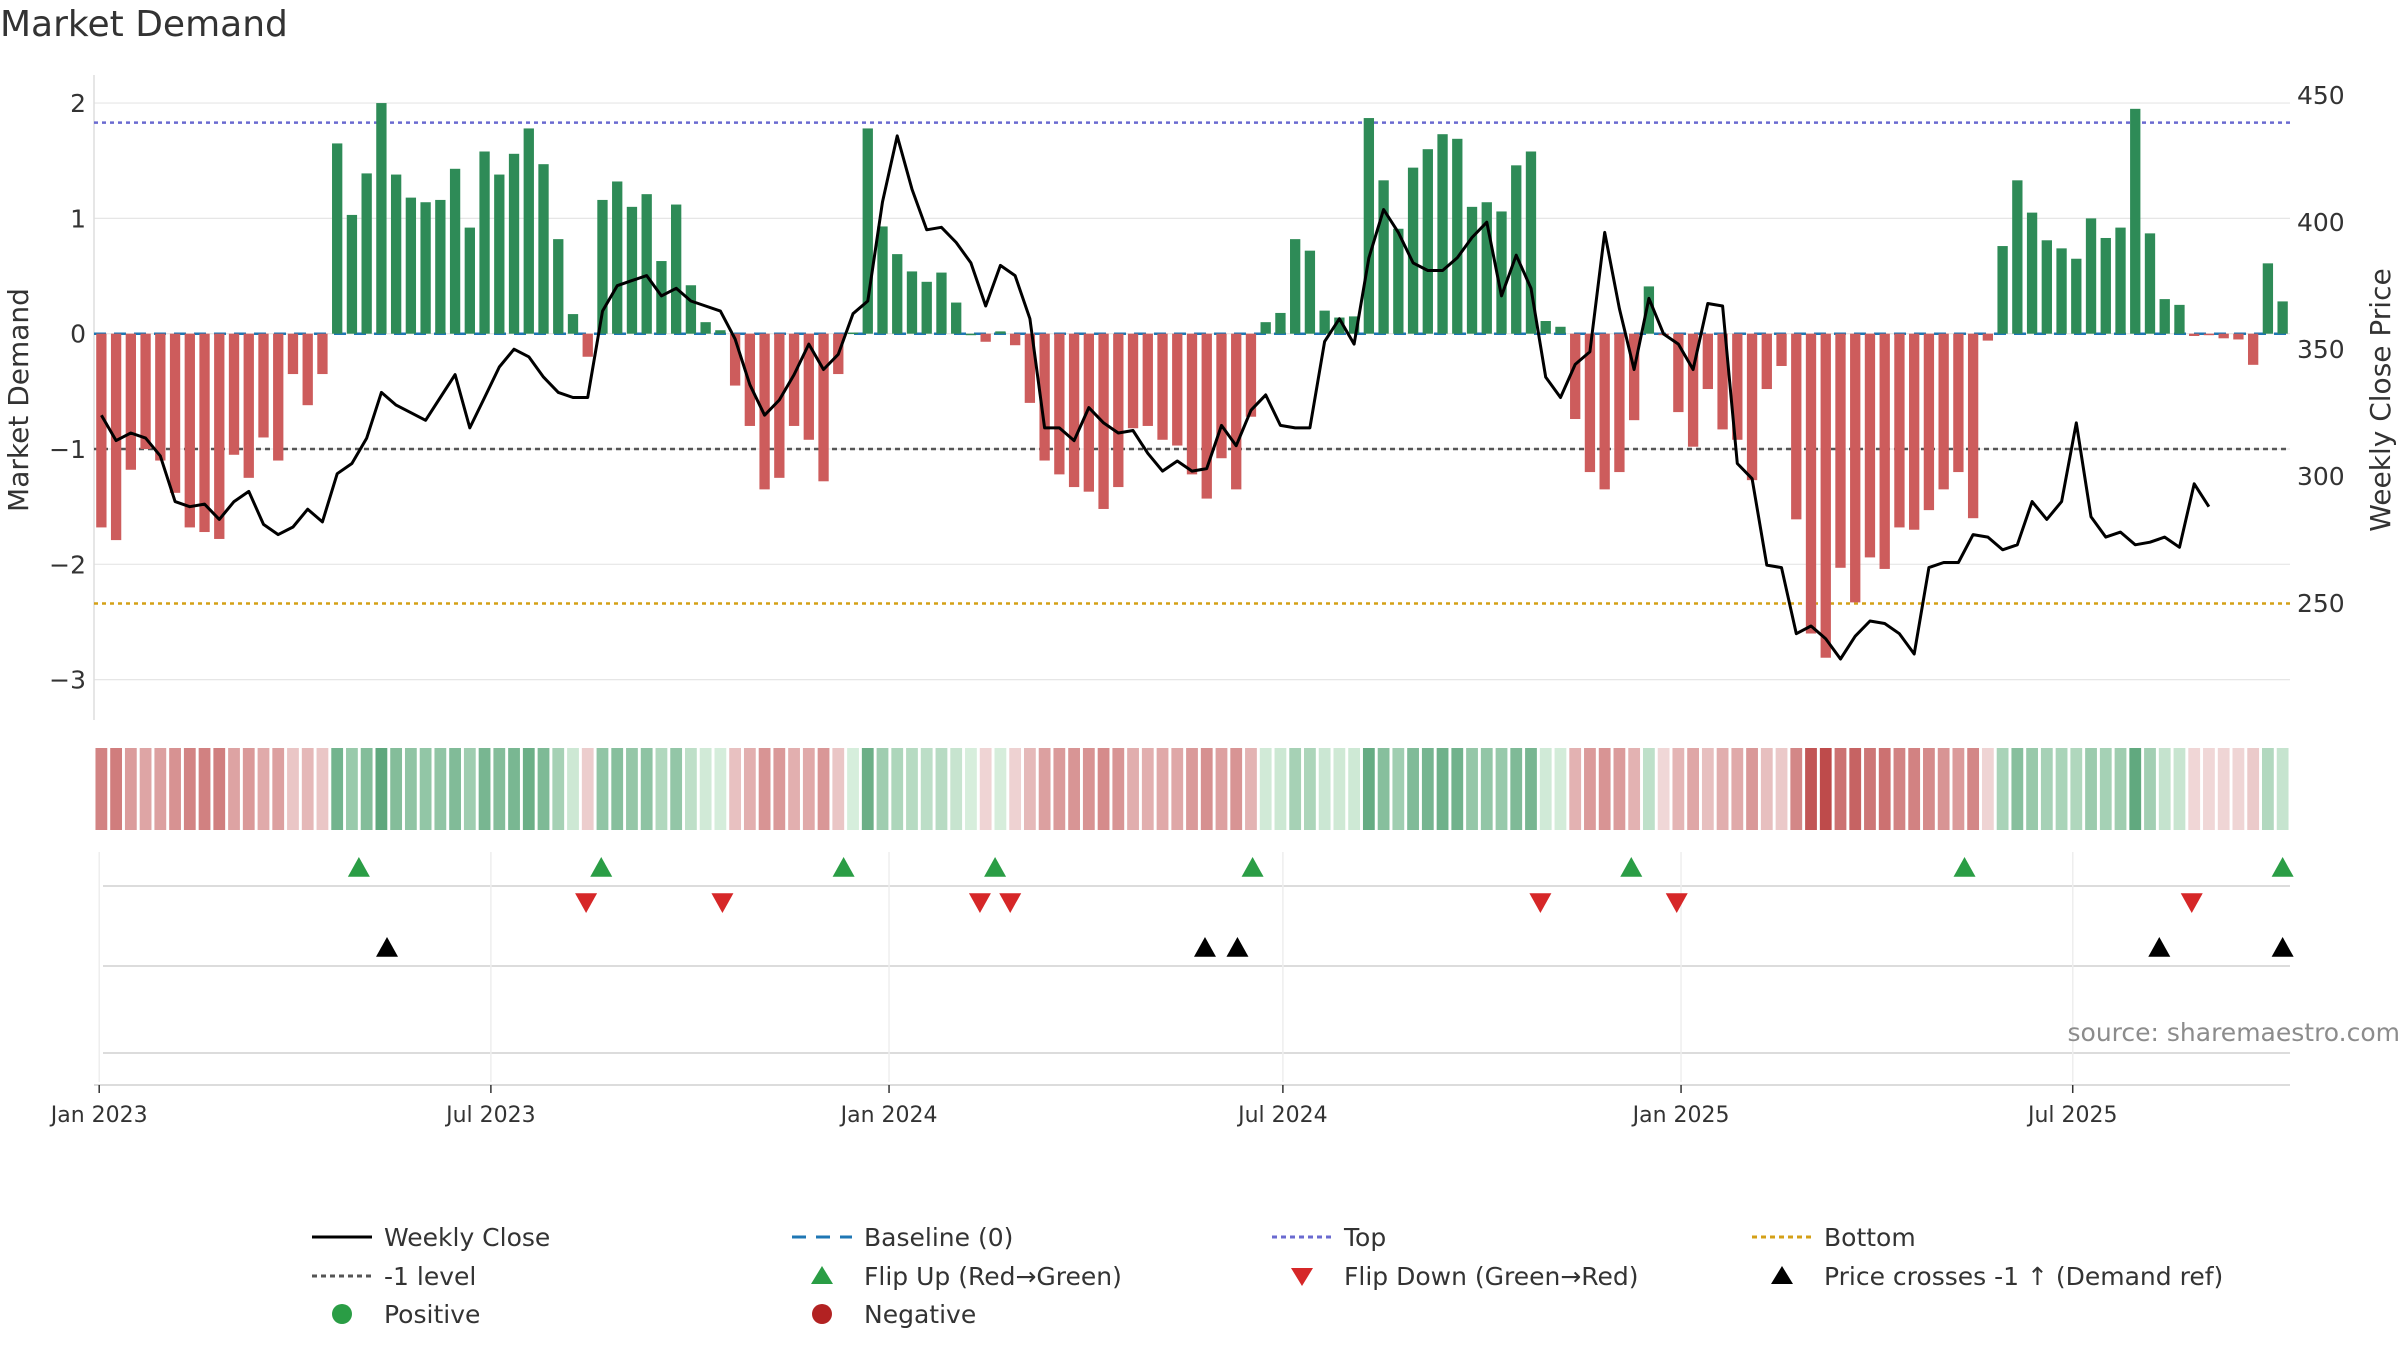  I want to click on x-tick-label: Jan 2024, so click(888, 1115).